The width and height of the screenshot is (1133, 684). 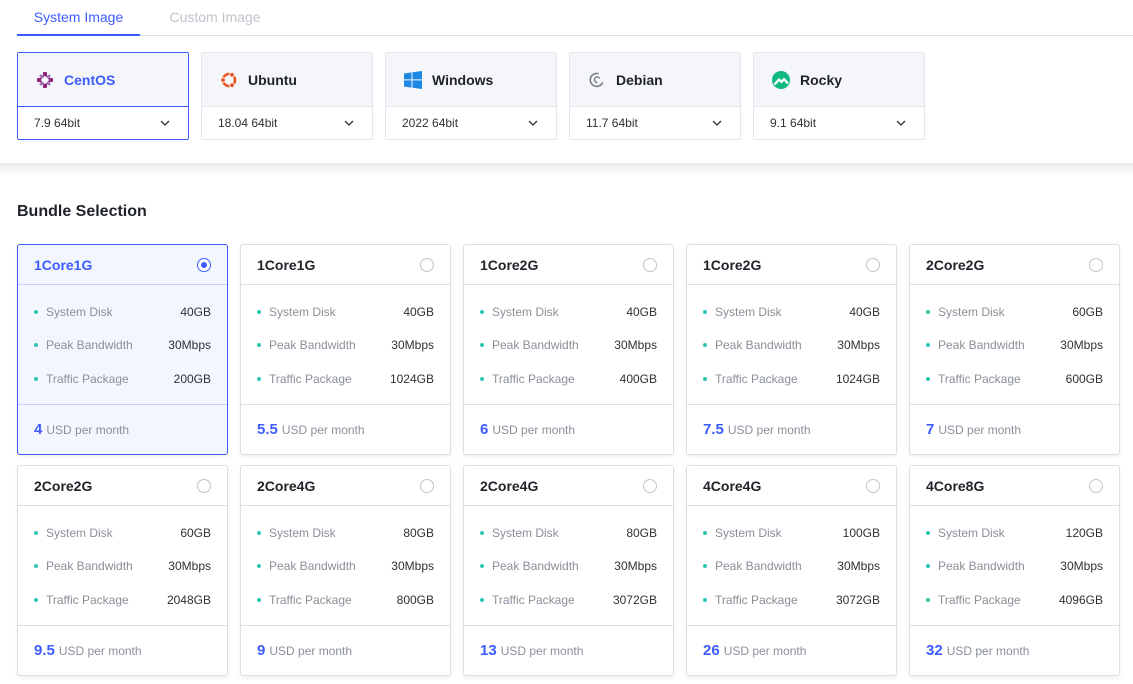 What do you see at coordinates (568, 429) in the screenshot?
I see `bundle-price: 6 USD per month` at bounding box center [568, 429].